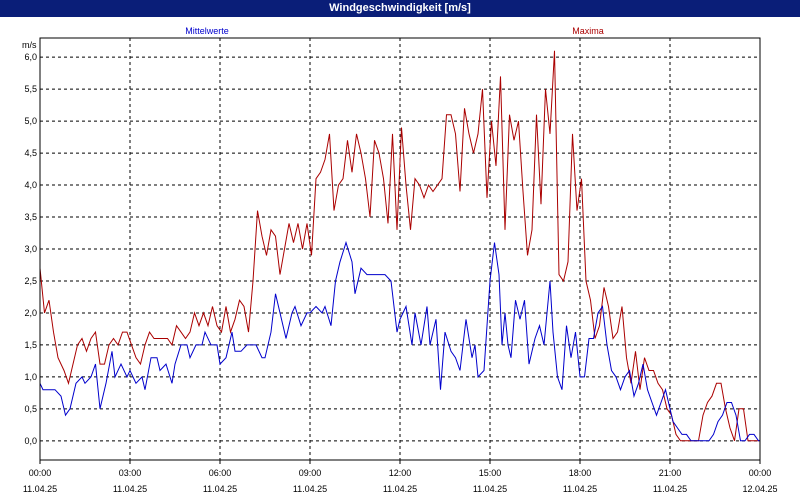 Image resolution: width=800 pixels, height=500 pixels. Describe the element at coordinates (588, 31) in the screenshot. I see `legend-maxima: Maxima` at that location.